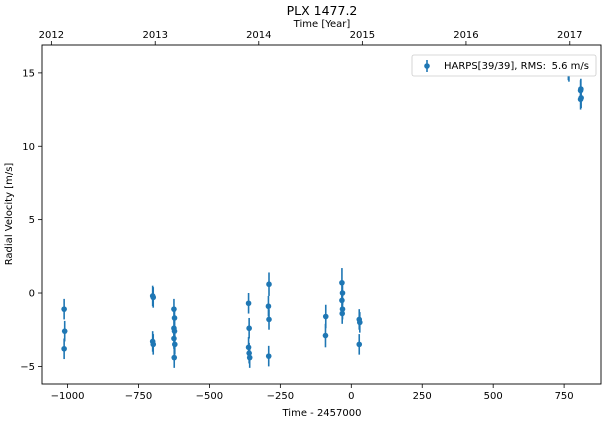  Describe the element at coordinates (322, 413) in the screenshot. I see `x-axis-label: Time - 2457000` at that location.